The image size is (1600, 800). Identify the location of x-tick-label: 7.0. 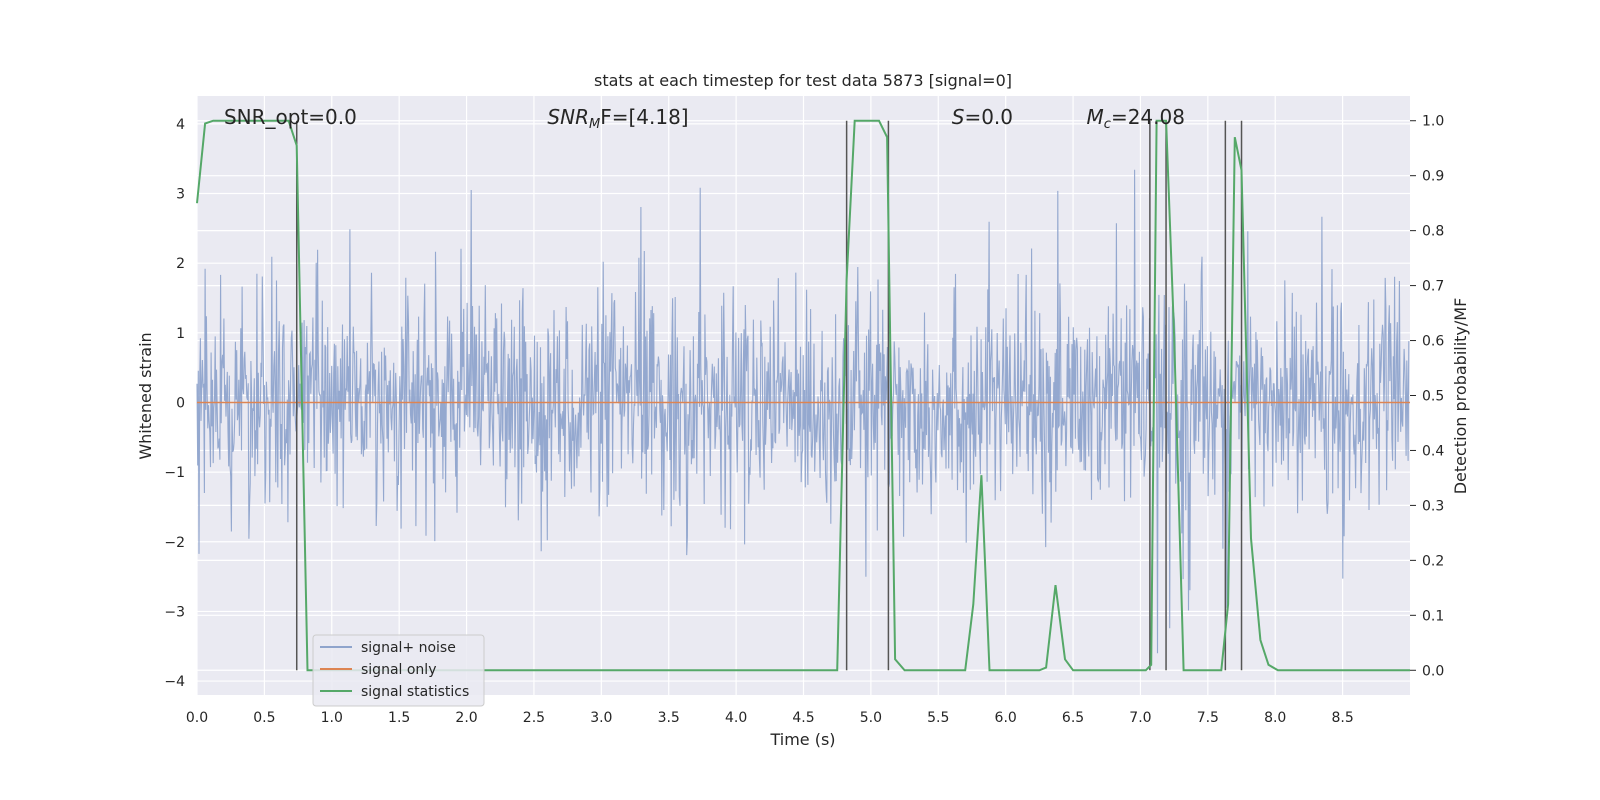
(1140, 718).